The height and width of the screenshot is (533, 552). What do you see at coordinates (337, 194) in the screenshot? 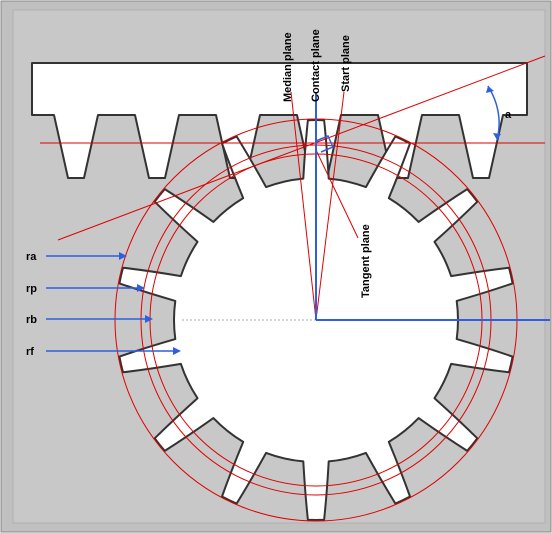
I see `tangent-plane-line` at bounding box center [337, 194].